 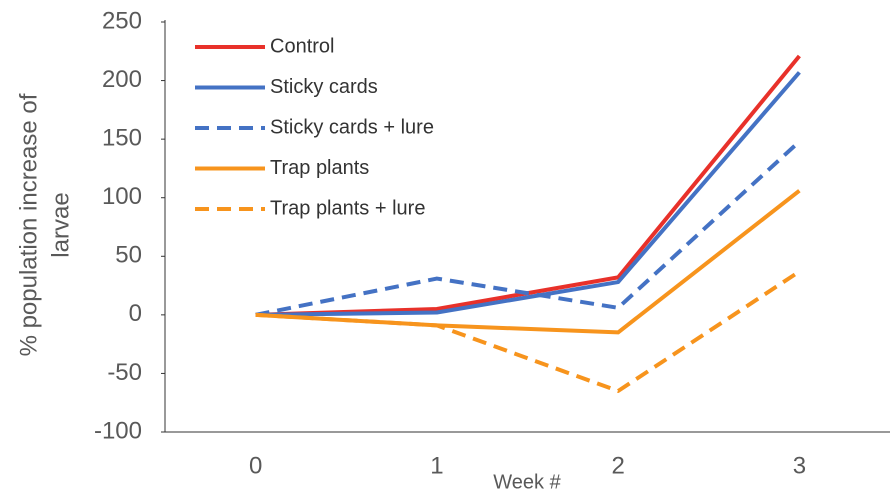 What do you see at coordinates (118, 430) in the screenshot?
I see `y-tick-label: -100` at bounding box center [118, 430].